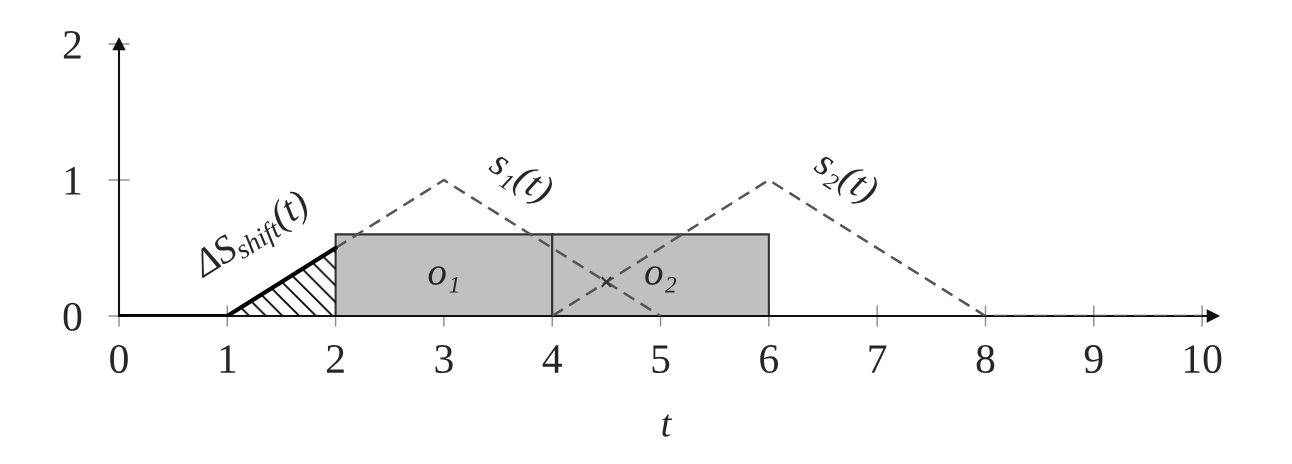 Image resolution: width=1292 pixels, height=464 pixels. Describe the element at coordinates (228, 359) in the screenshot. I see `x-tick-label: 1` at that location.